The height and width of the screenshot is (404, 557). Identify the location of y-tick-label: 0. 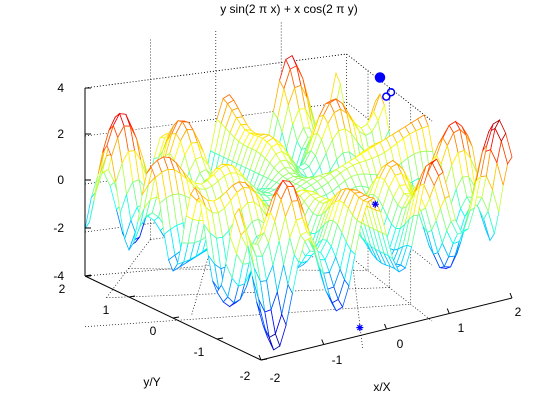
(153, 331).